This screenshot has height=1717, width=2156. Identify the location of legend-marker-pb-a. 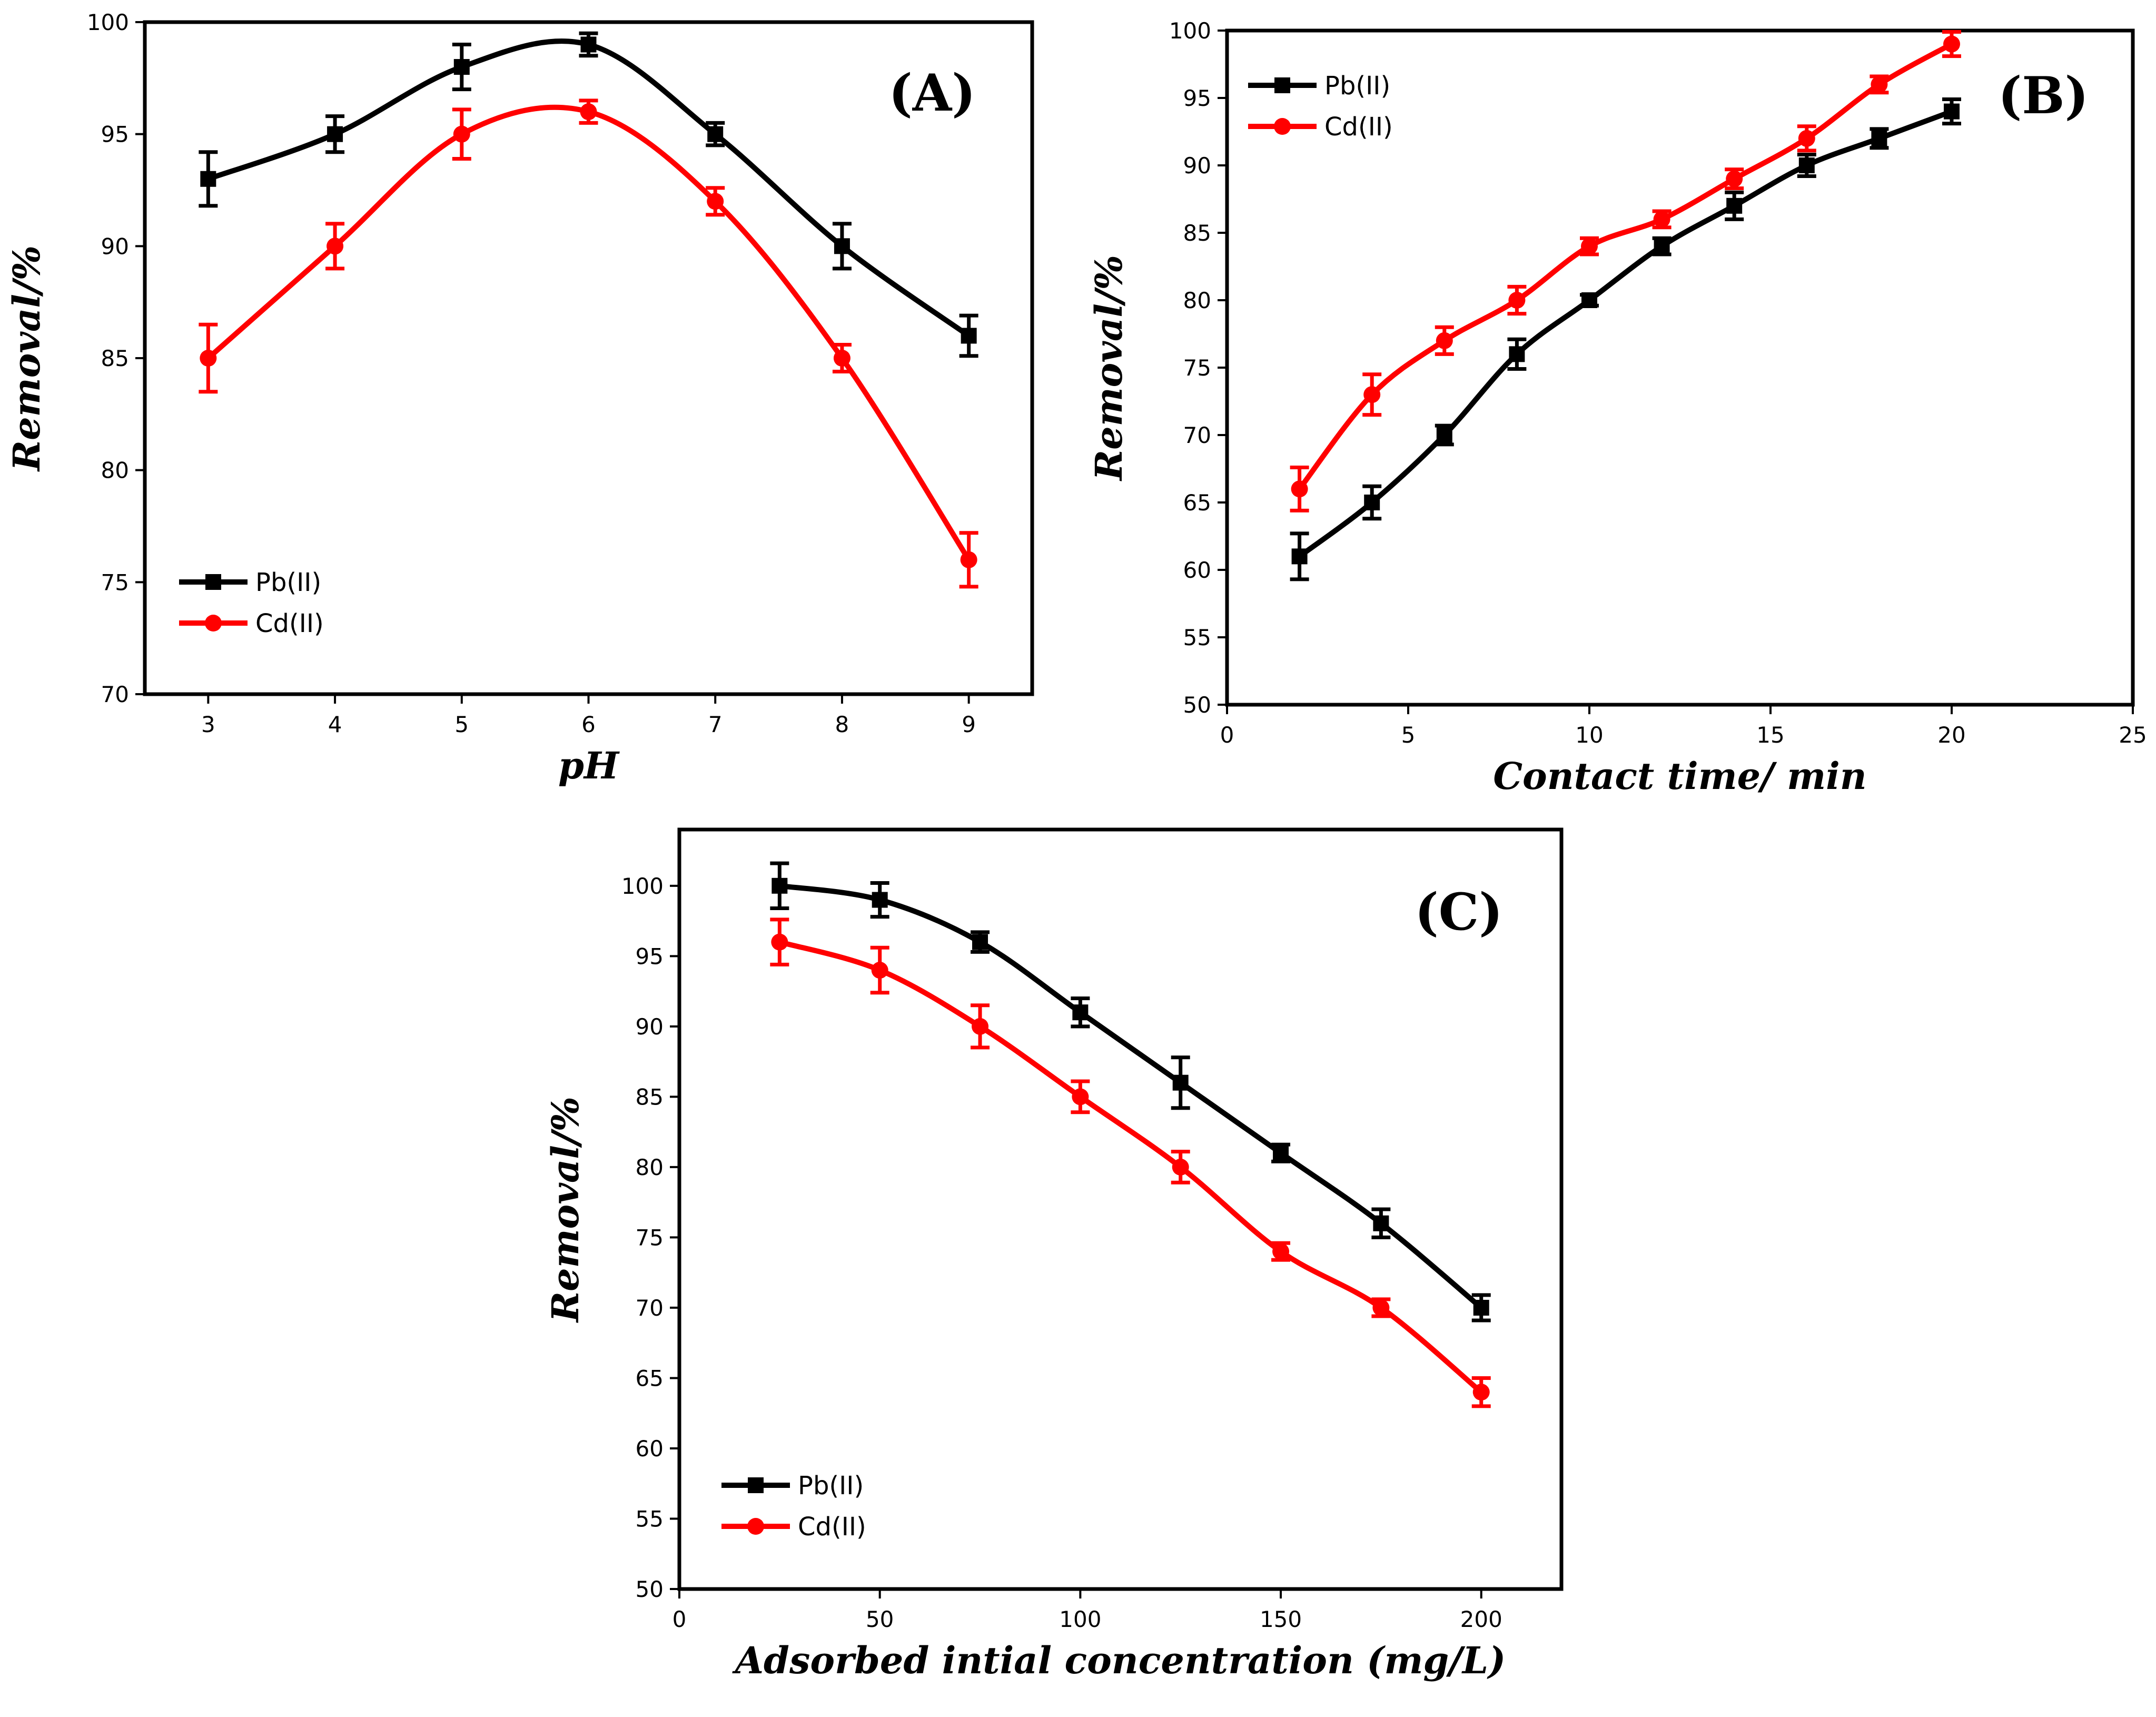
(213, 582).